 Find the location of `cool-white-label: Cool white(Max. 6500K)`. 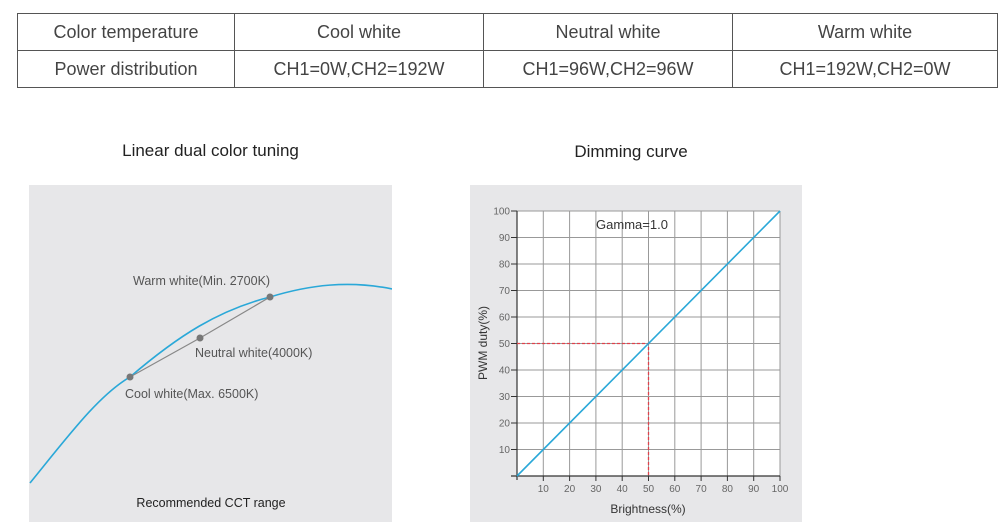

cool-white-label: Cool white(Max. 6500K) is located at coordinates (191, 394).